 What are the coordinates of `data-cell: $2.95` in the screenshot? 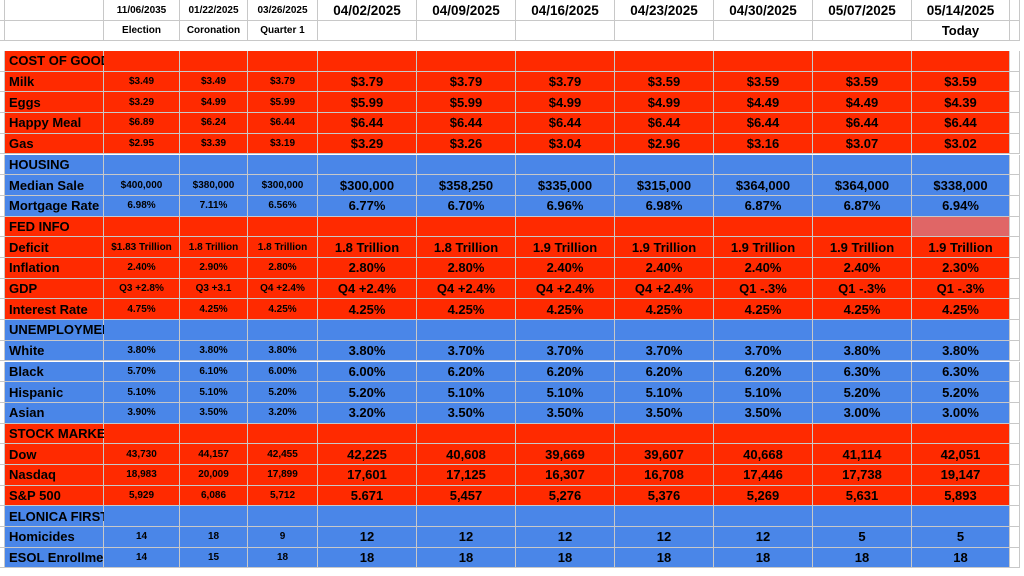 It's located at (142, 144).